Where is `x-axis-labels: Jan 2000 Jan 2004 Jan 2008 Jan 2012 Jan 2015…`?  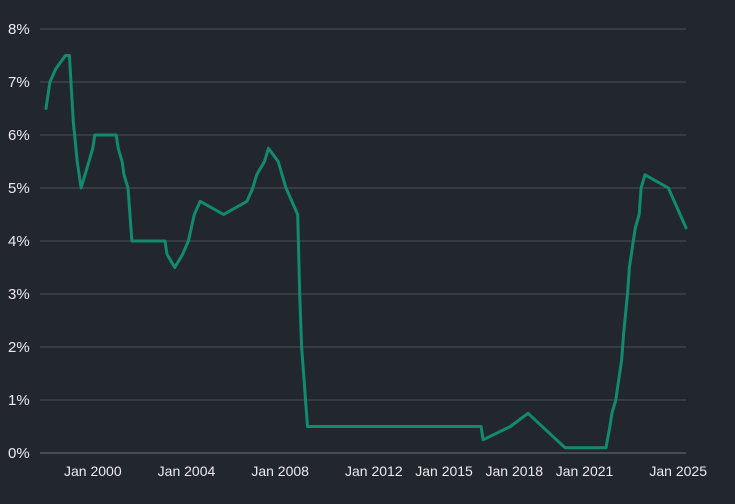
x-axis-labels: Jan 2000 Jan 2004 Jan 2008 Jan 2012 Jan 2015… is located at coordinates (385, 471).